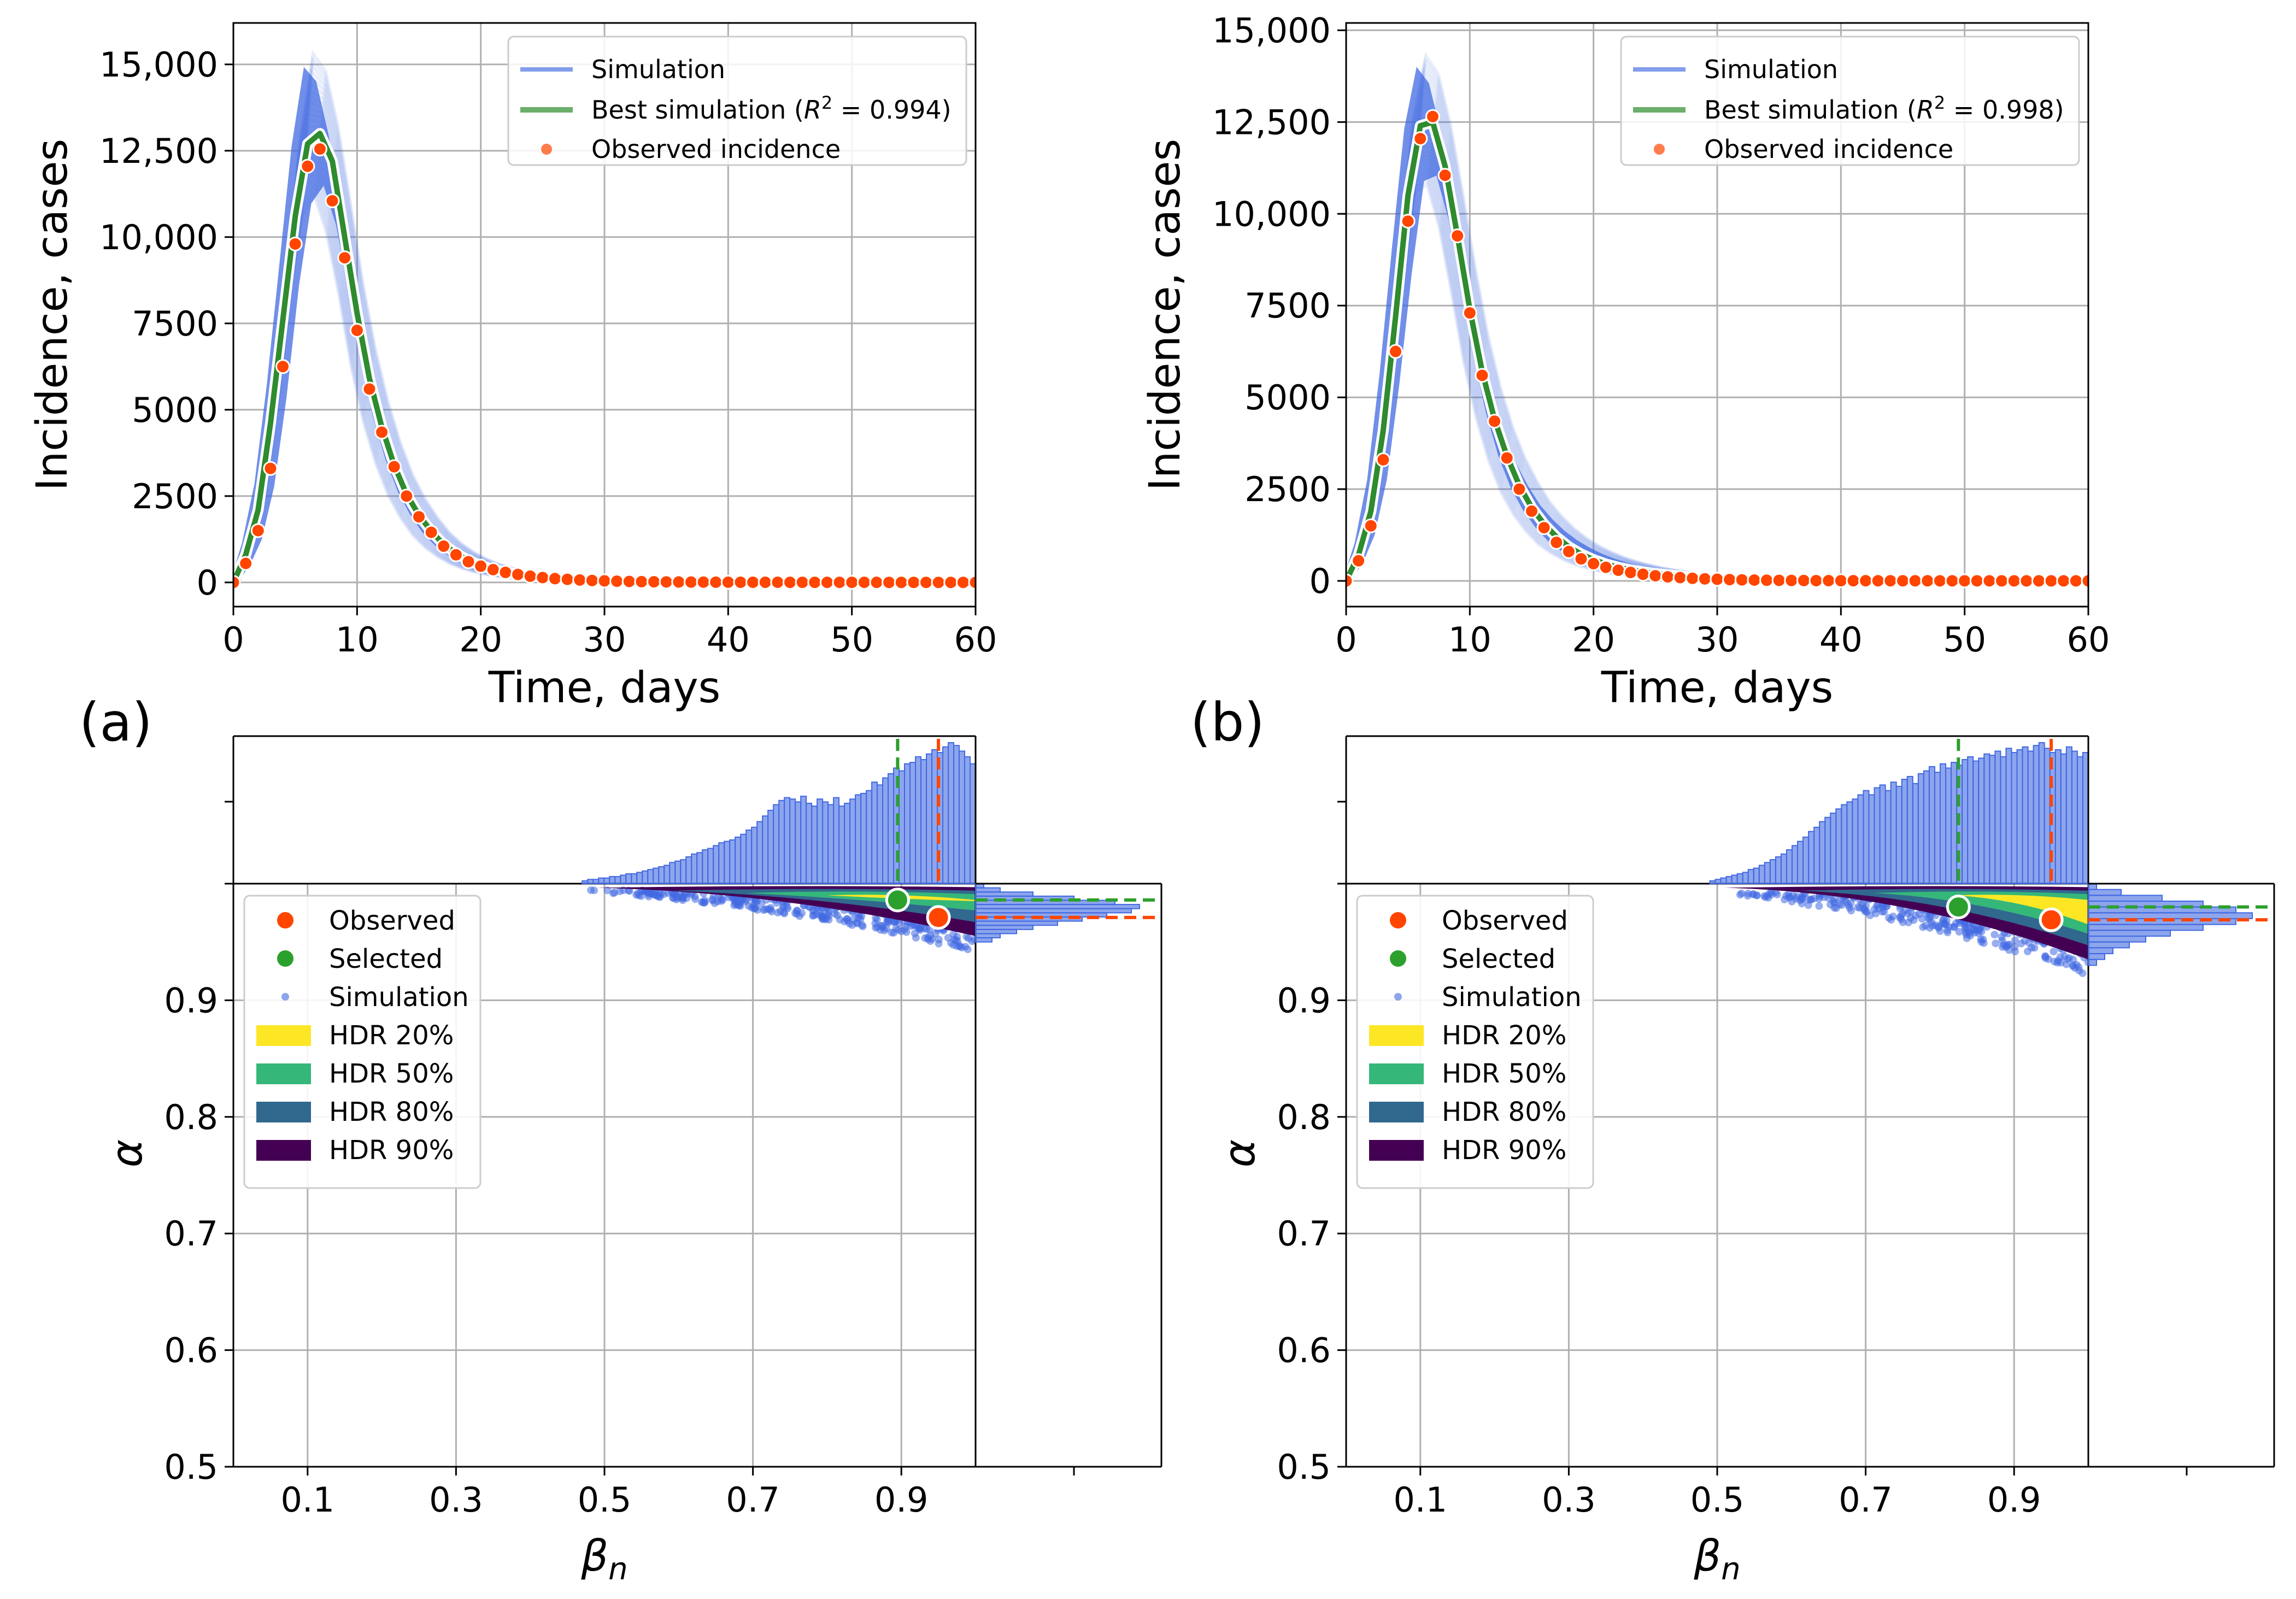 This screenshot has width=2296, height=1599. I want to click on y-tick-label: 0, so click(207, 583).